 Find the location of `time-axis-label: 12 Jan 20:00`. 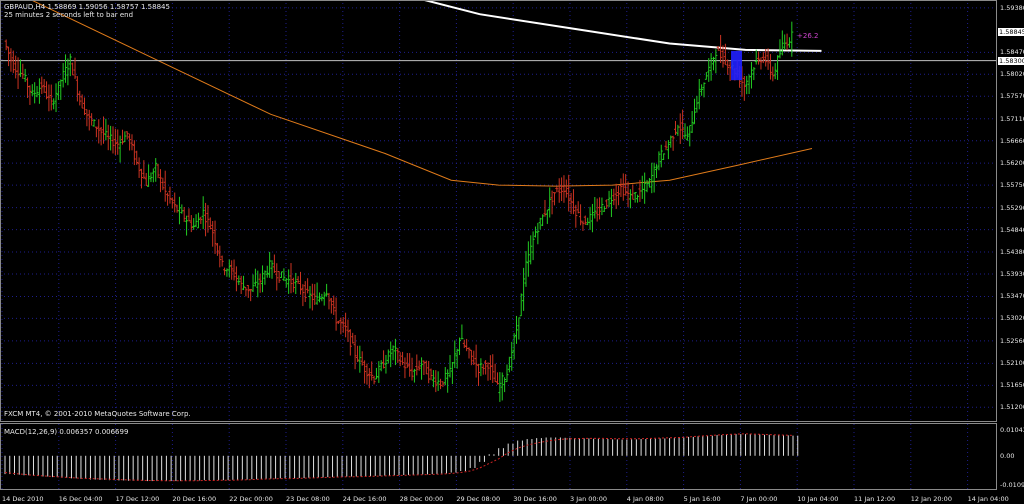

time-axis-label: 12 Jan 20:00 is located at coordinates (931, 499).